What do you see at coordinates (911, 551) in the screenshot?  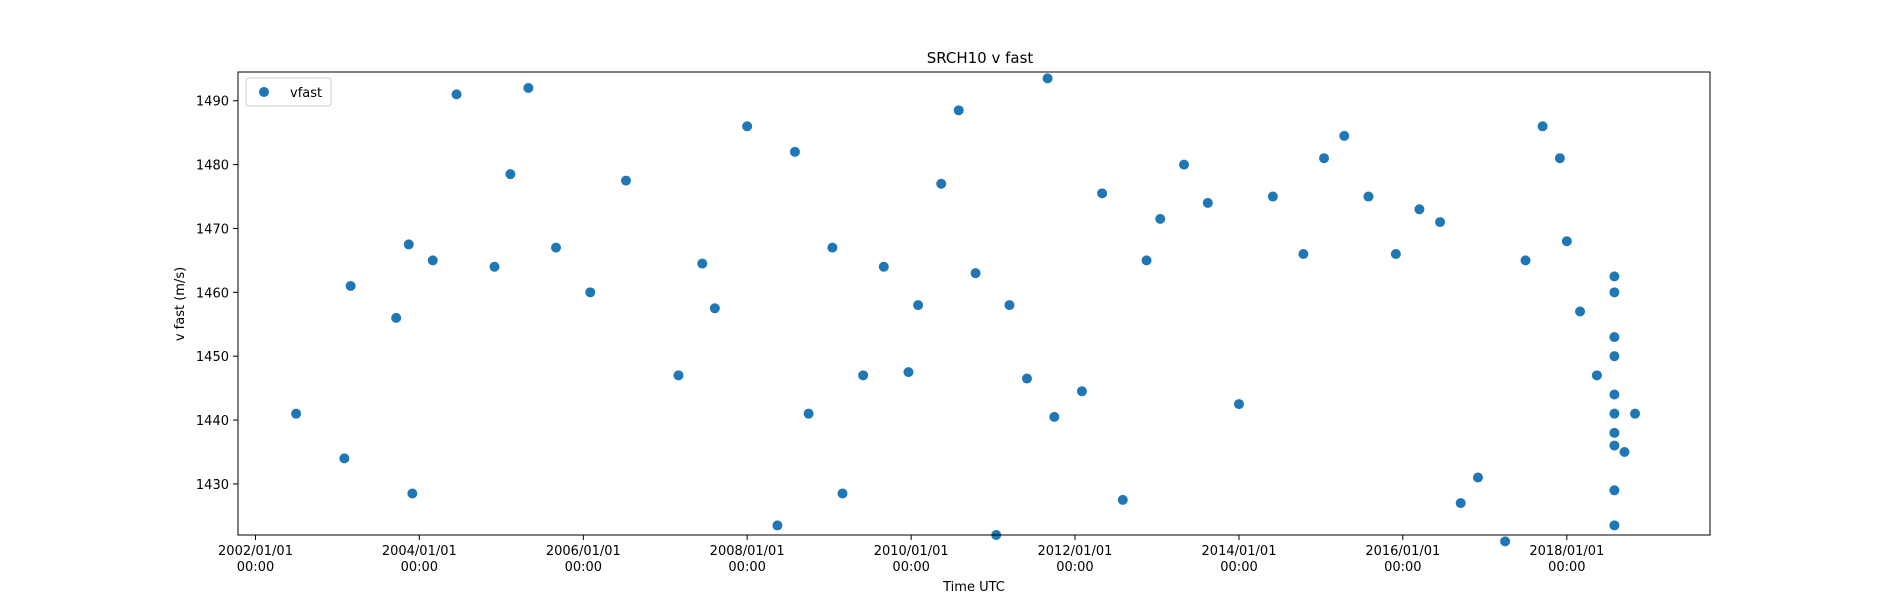 I see `x-tick-label: 2010/01/01` at bounding box center [911, 551].